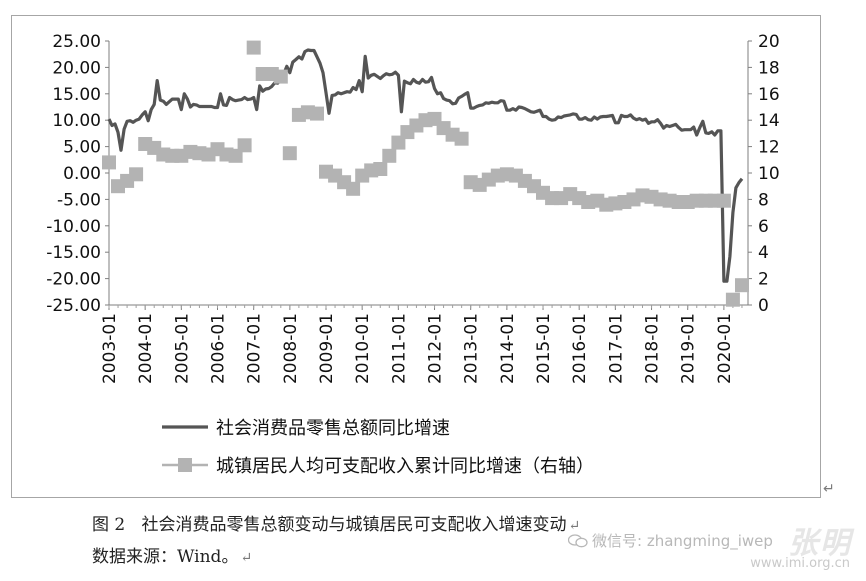 The width and height of the screenshot is (866, 581). I want to click on watermark-account: 微信号: zhangming_iwep, so click(670, 540).